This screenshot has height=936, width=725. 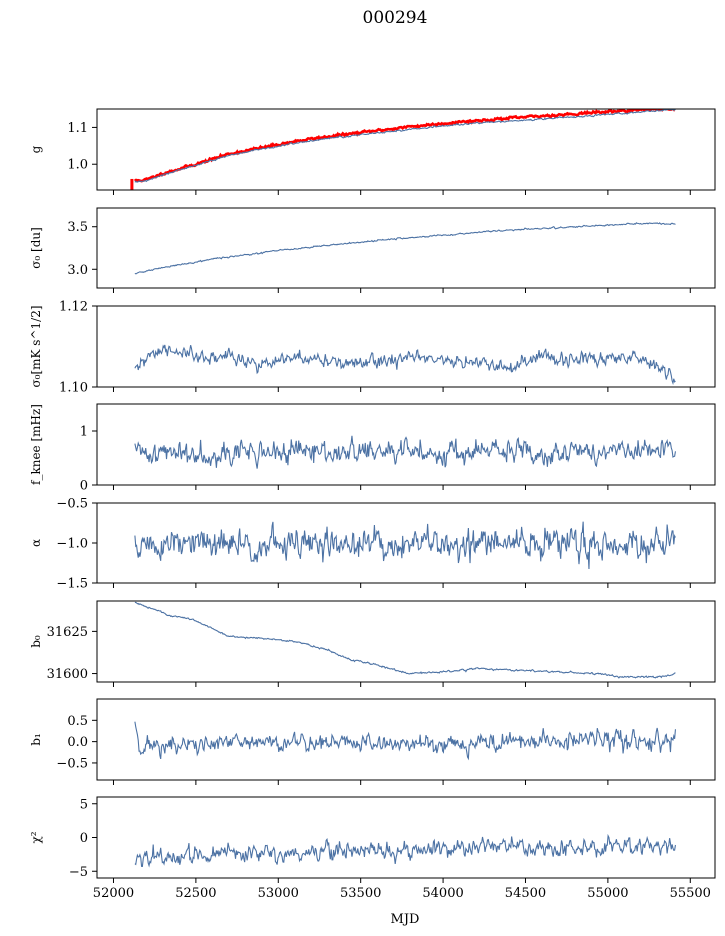 I want to click on y-tick-label: 5, so click(x=84, y=804).